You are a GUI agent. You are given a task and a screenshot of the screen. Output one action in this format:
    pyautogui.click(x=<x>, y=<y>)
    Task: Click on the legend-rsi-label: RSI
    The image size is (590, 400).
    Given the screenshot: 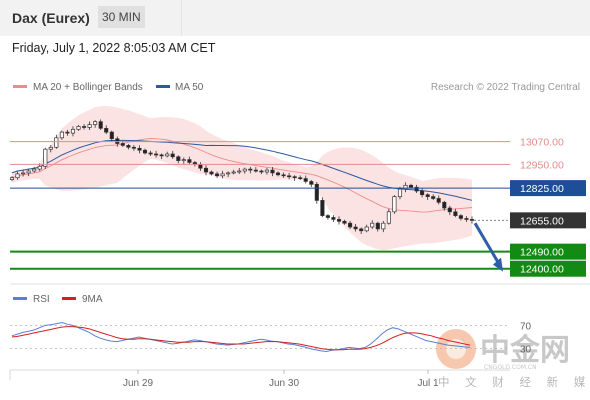 What is the action you would take?
    pyautogui.click(x=41, y=299)
    